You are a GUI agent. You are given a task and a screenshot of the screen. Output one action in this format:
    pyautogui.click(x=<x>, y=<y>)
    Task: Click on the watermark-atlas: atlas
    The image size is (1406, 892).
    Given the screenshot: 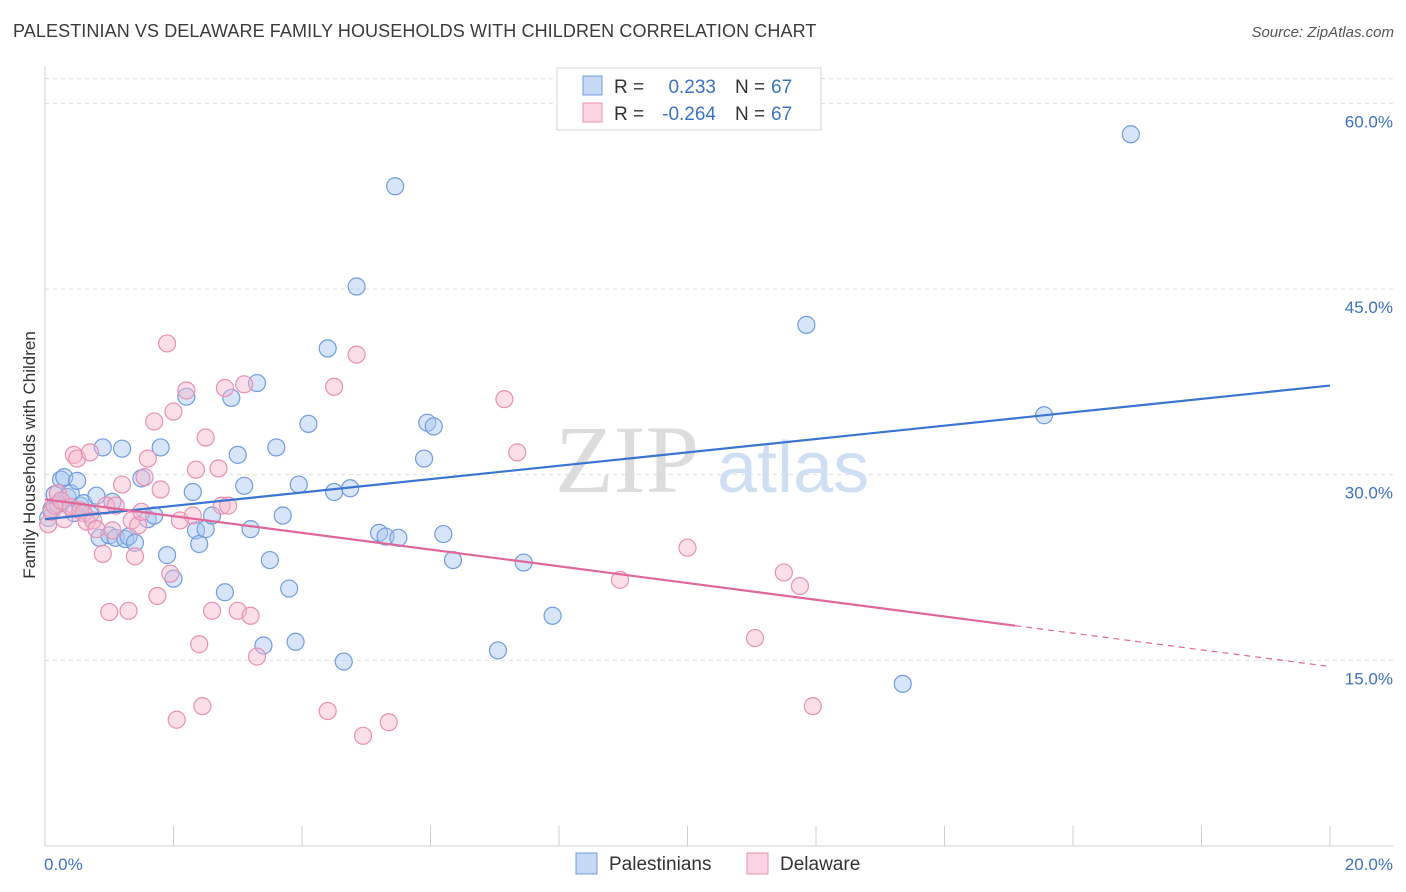 What is the action you would take?
    pyautogui.click(x=793, y=468)
    